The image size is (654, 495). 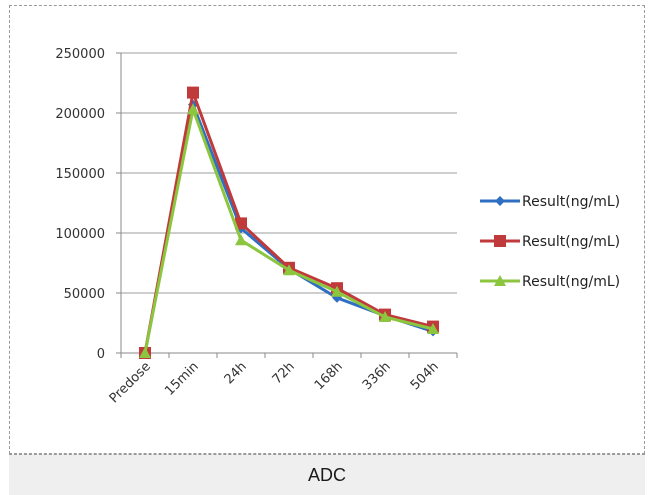 What do you see at coordinates (84, 294) in the screenshot?
I see `y-tick-label: 50000` at bounding box center [84, 294].